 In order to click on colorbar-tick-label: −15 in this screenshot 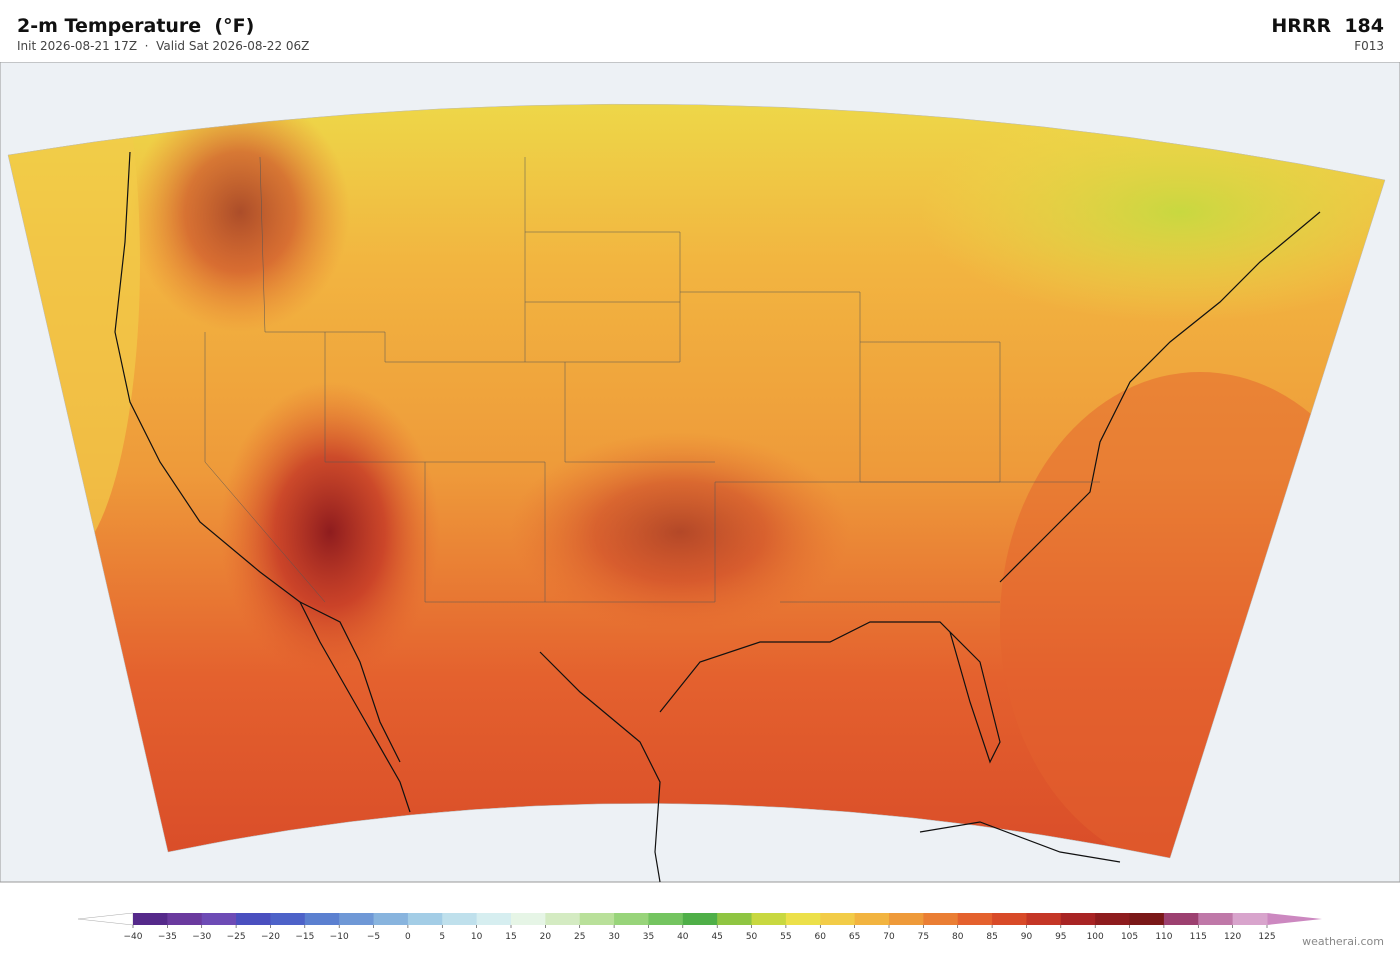, I will do `click(304, 936)`.